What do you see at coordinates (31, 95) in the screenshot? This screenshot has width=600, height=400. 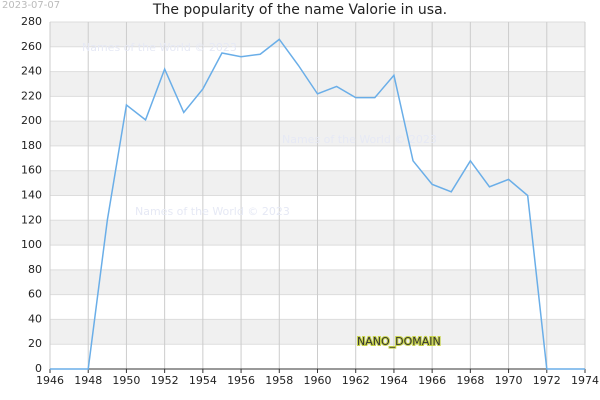 I see `y-tick-label: 220` at bounding box center [31, 95].